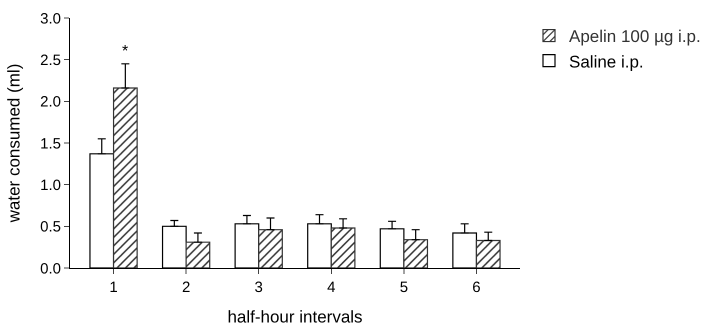  Describe the element at coordinates (186, 287) in the screenshot. I see `x-tick-label: 2` at that location.